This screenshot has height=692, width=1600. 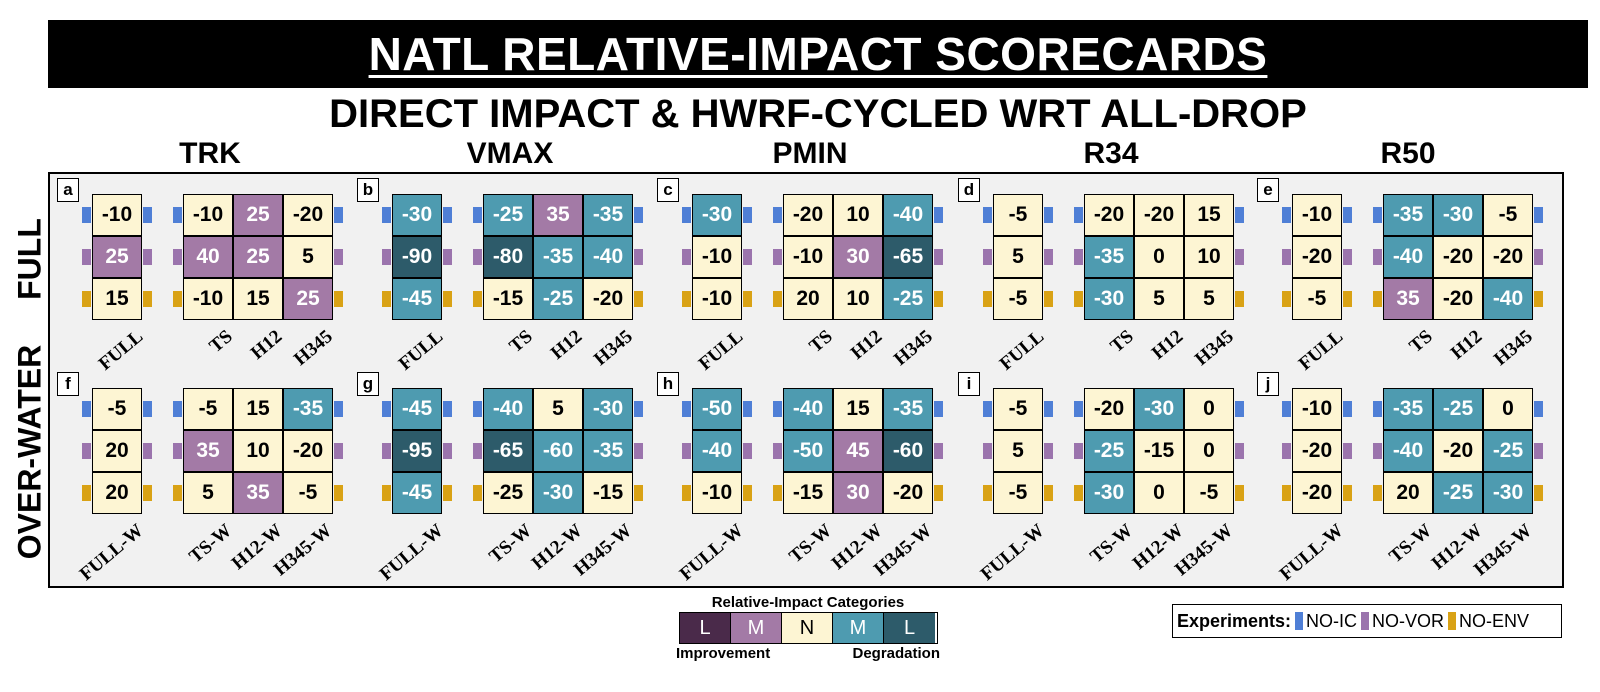 I want to click on score-cell-j-2-1: -25, so click(x=1458, y=493).